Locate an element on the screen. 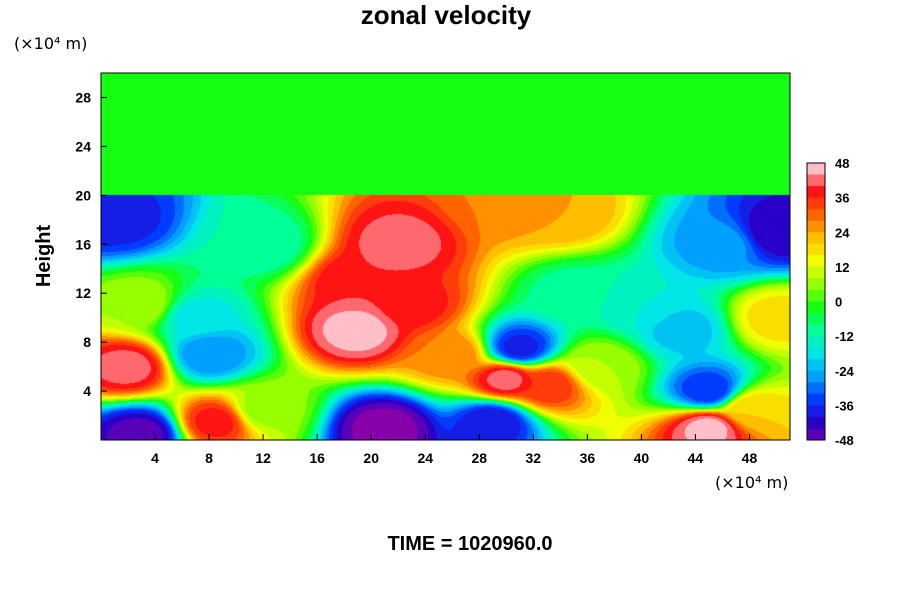  x-tick-label: 48 is located at coordinates (750, 458).